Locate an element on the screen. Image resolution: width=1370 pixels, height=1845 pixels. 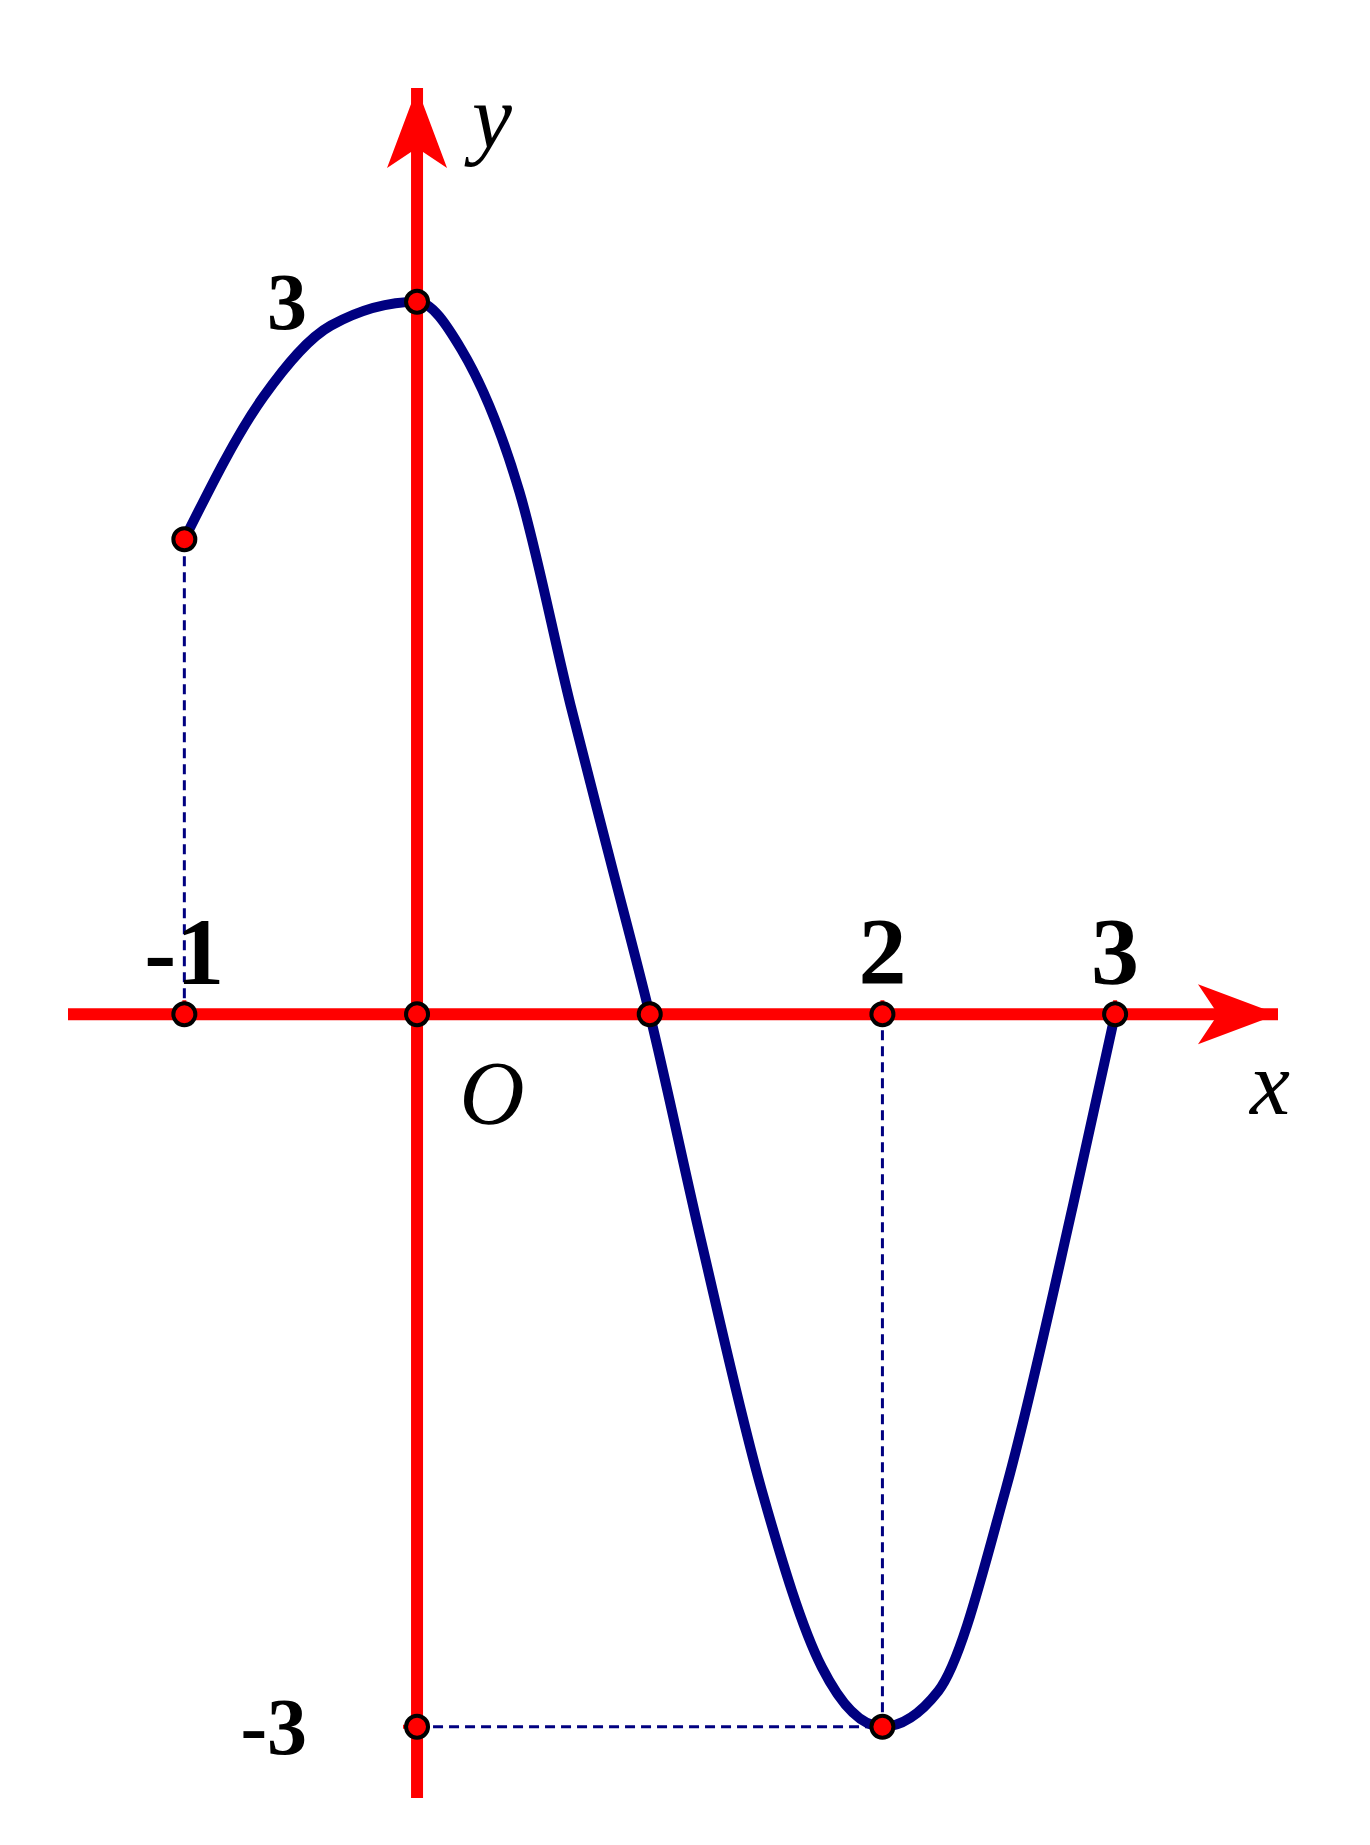
y-axis-title: y is located at coordinates (488, 117).